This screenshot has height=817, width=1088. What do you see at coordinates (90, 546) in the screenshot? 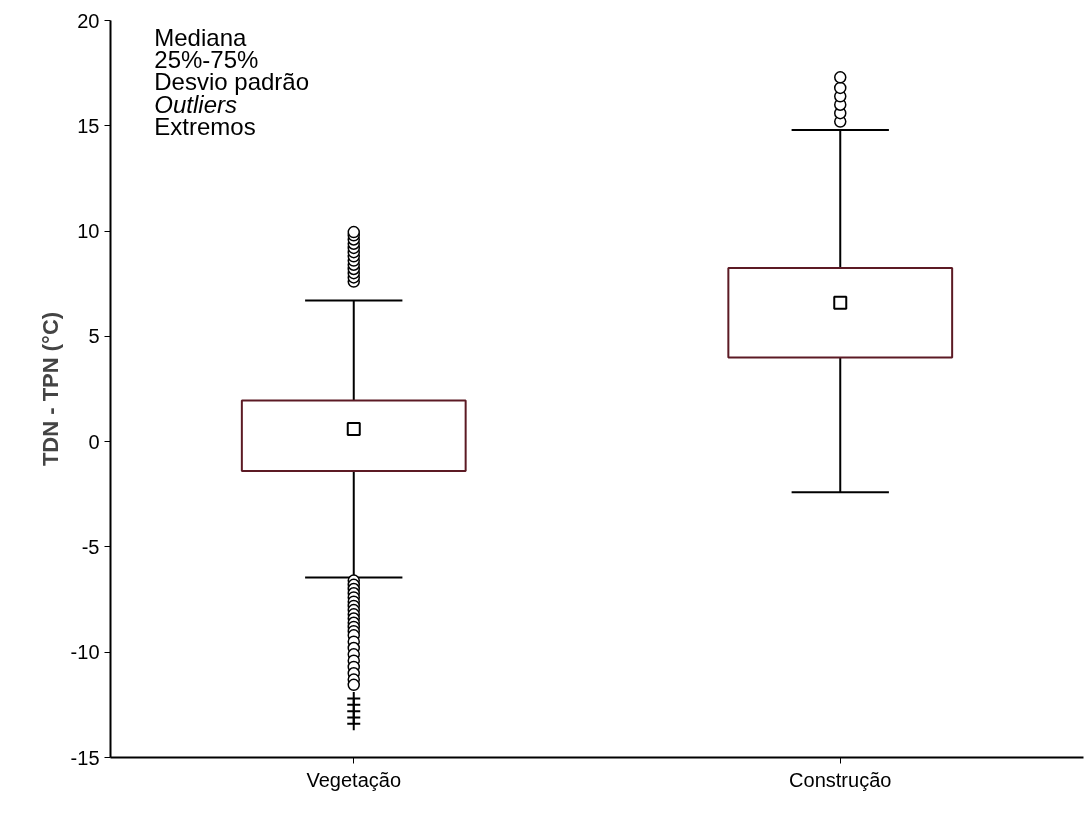
I see `y-tick-label: -5` at bounding box center [90, 546].